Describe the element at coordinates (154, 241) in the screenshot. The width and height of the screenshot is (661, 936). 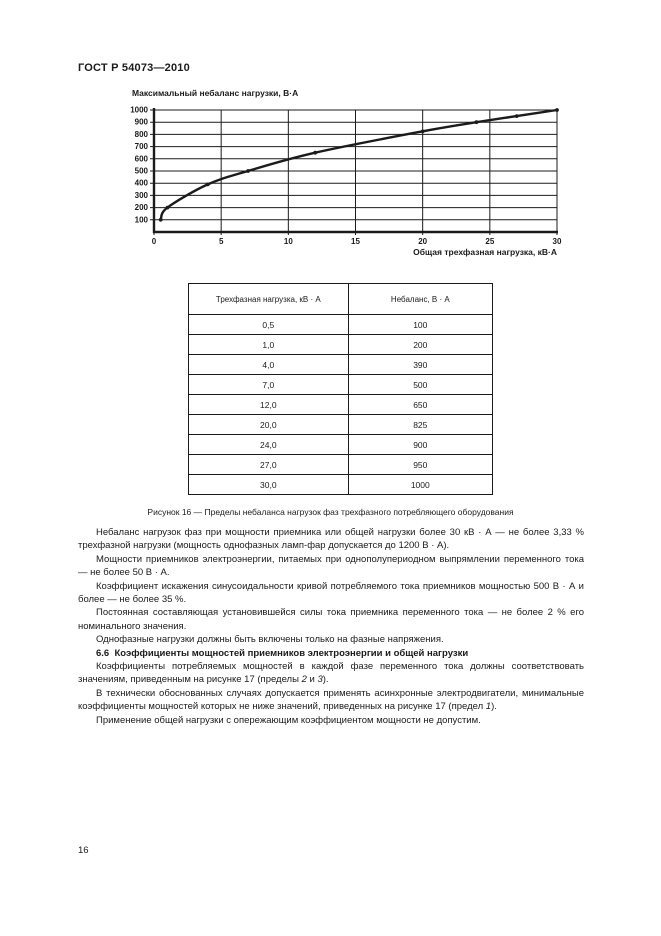
I see `svg-text: 0` at that location.